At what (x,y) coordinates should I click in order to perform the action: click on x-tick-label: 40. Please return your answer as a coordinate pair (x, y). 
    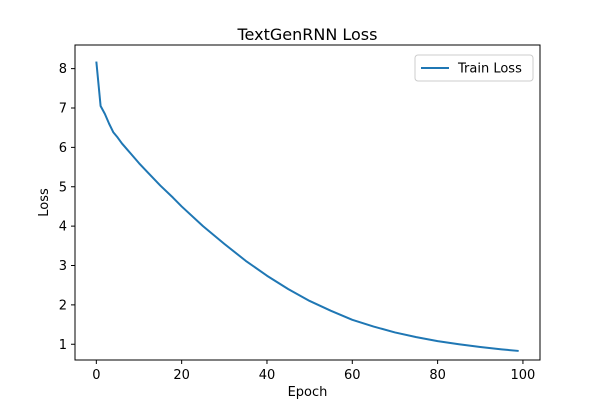
    Looking at the image, I should click on (267, 375).